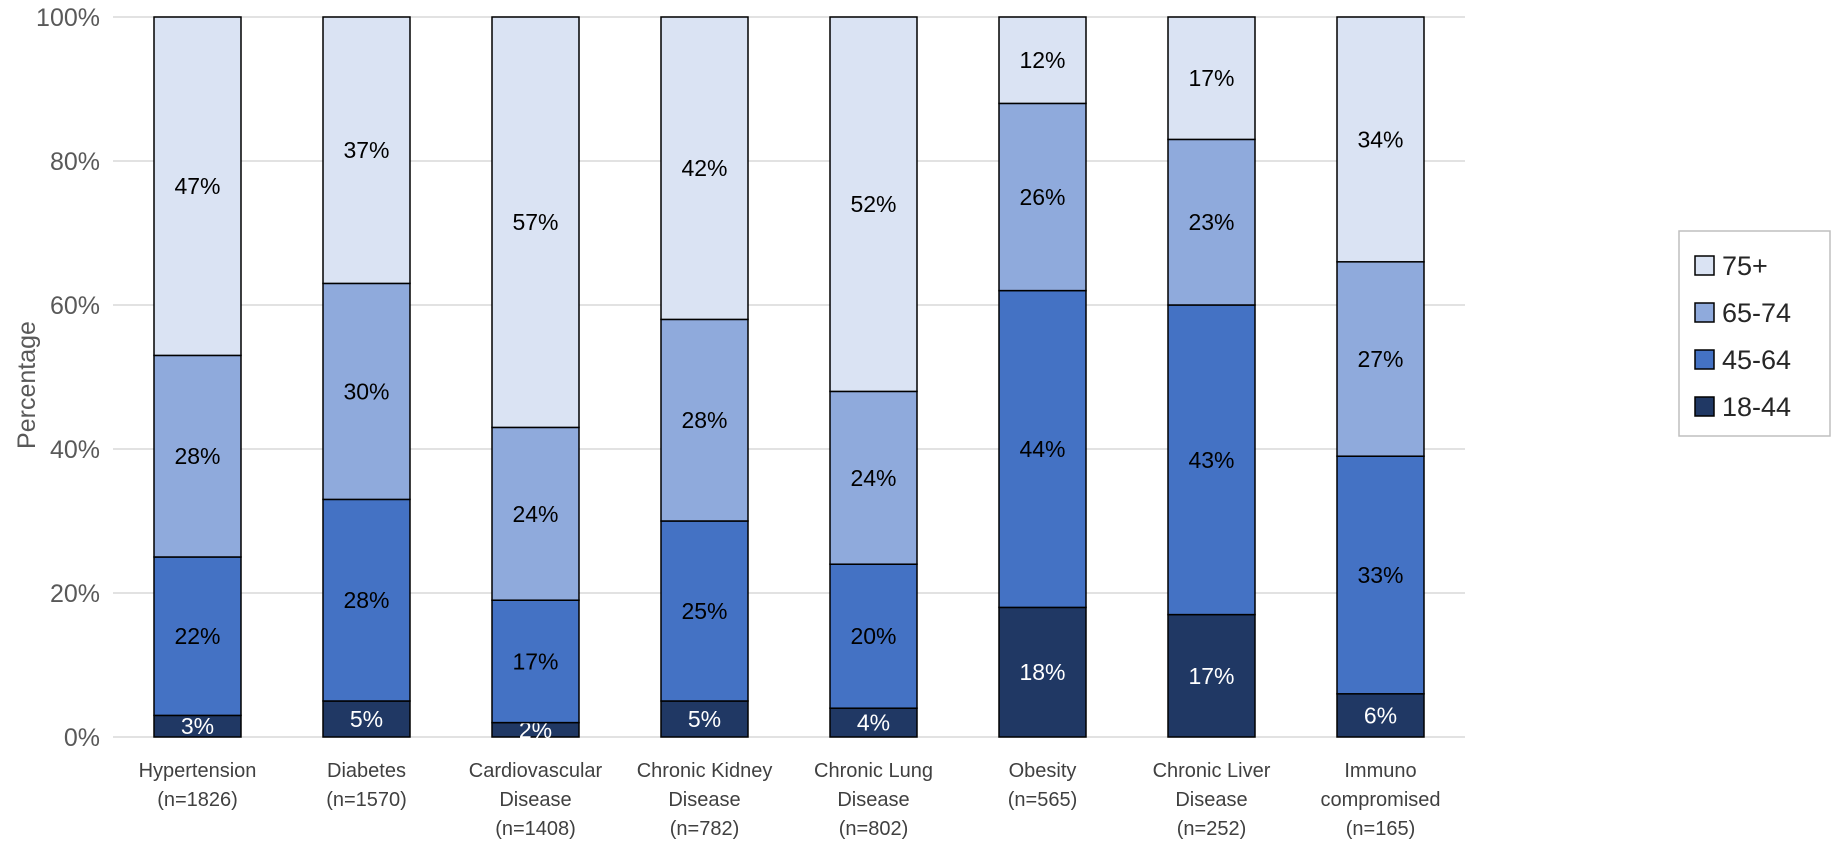 The width and height of the screenshot is (1844, 846). Describe the element at coordinates (197, 800) in the screenshot. I see `x-tick-label: (n=1826)` at that location.